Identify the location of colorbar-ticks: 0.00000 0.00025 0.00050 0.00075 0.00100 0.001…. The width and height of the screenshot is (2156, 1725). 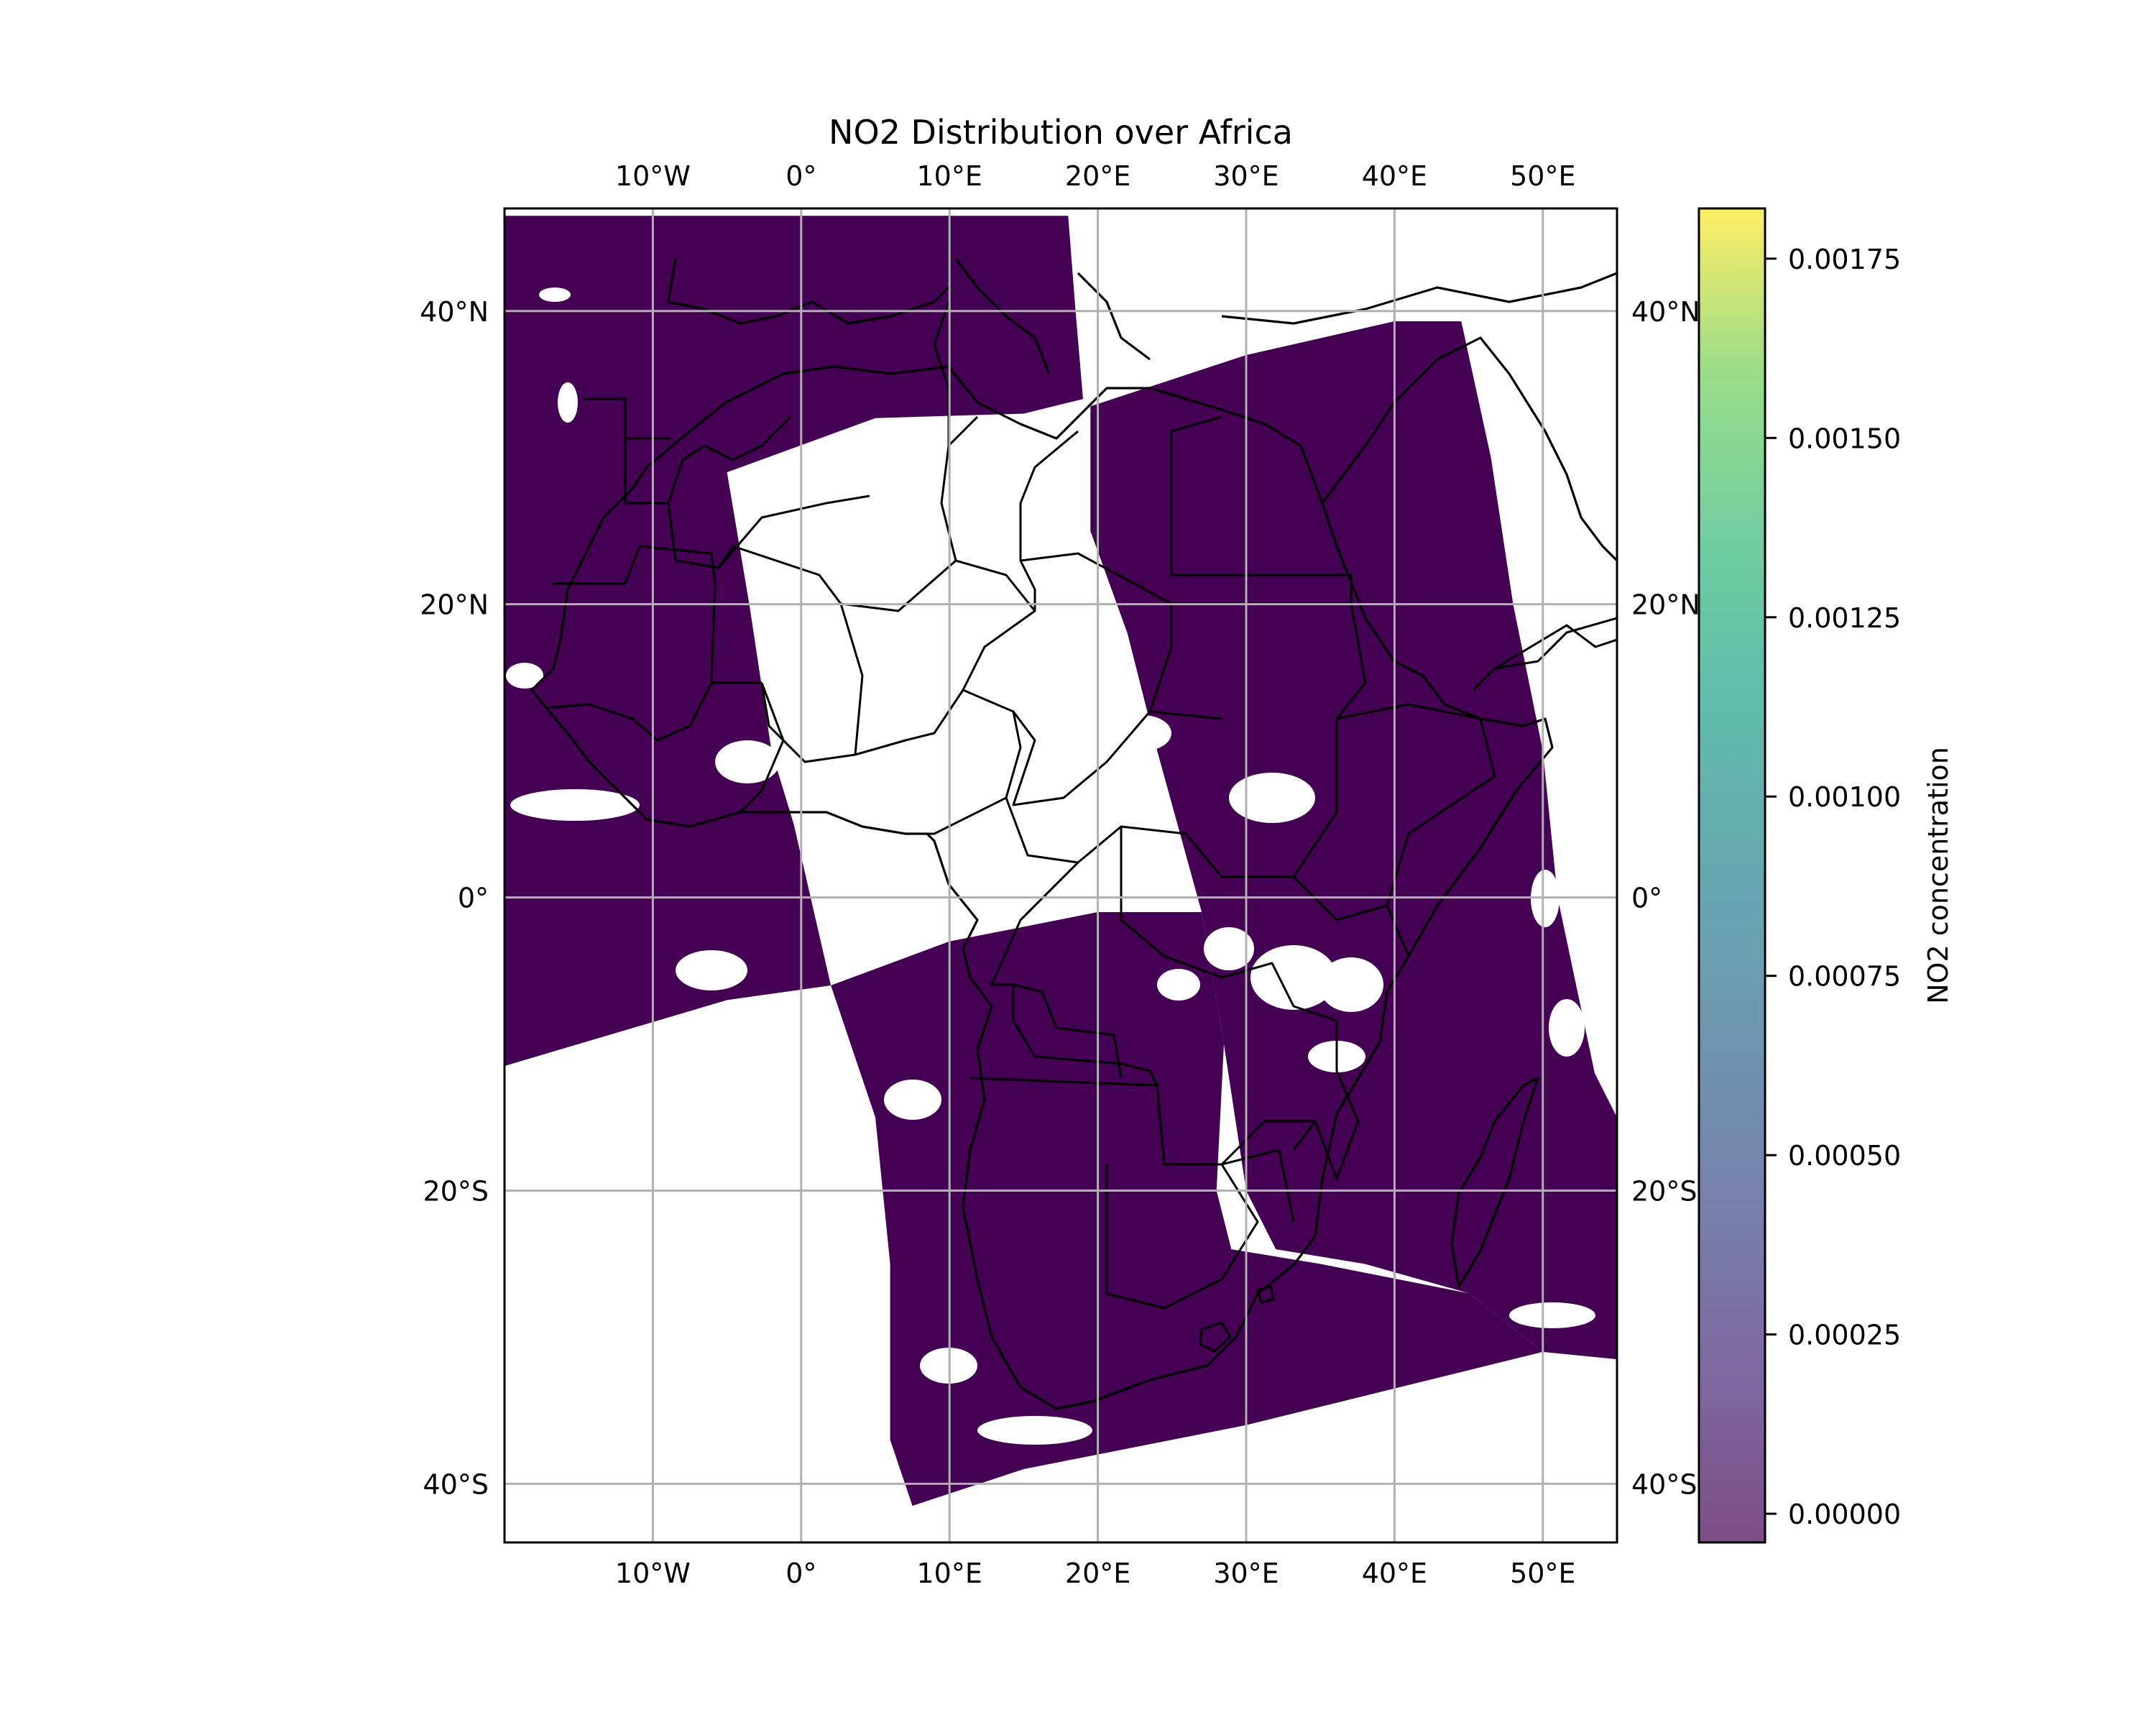
(1833, 887).